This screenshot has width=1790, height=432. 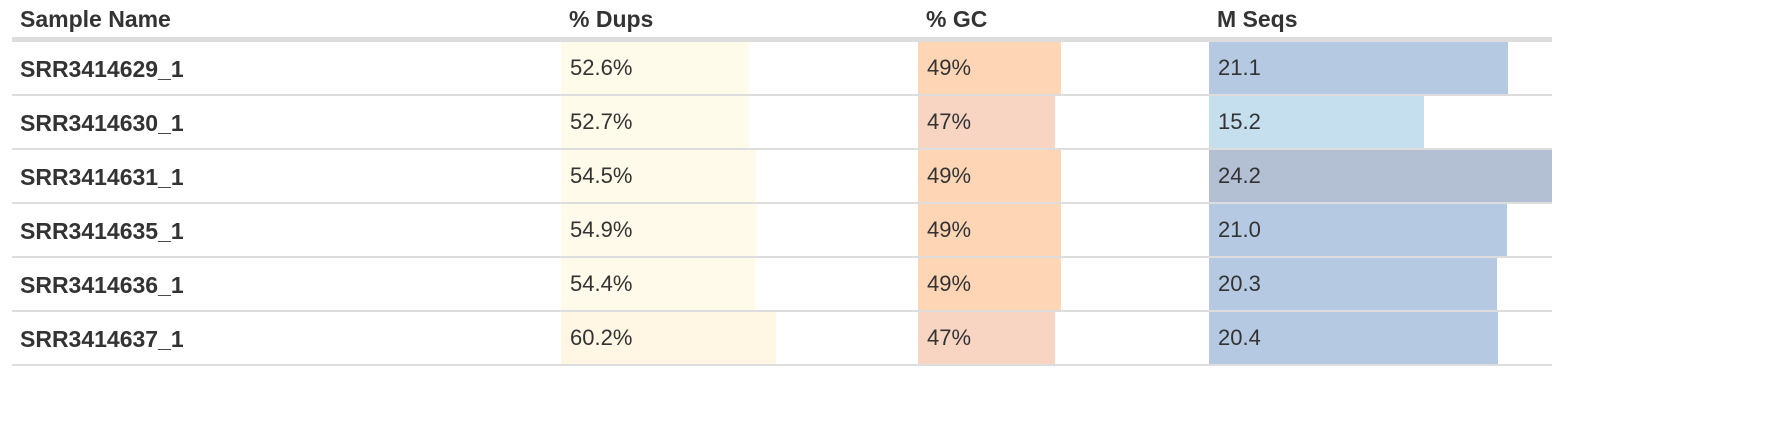 I want to click on sample-name: SRR3414636_1, so click(x=102, y=285).